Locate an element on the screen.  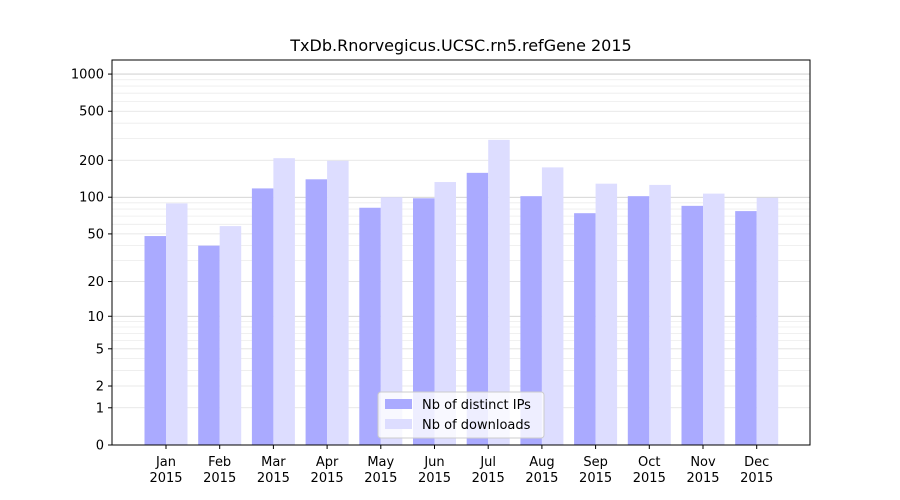
y-tick-label: 50 is located at coordinates (95, 234).